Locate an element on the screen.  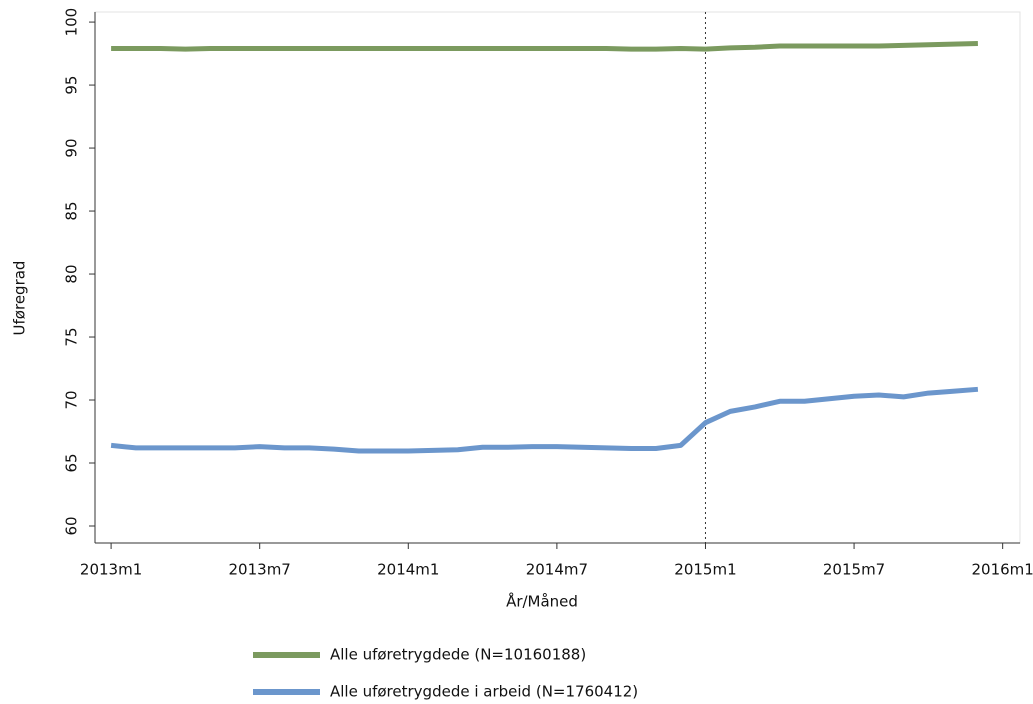
y-tick-label: 100 is located at coordinates (72, 22).